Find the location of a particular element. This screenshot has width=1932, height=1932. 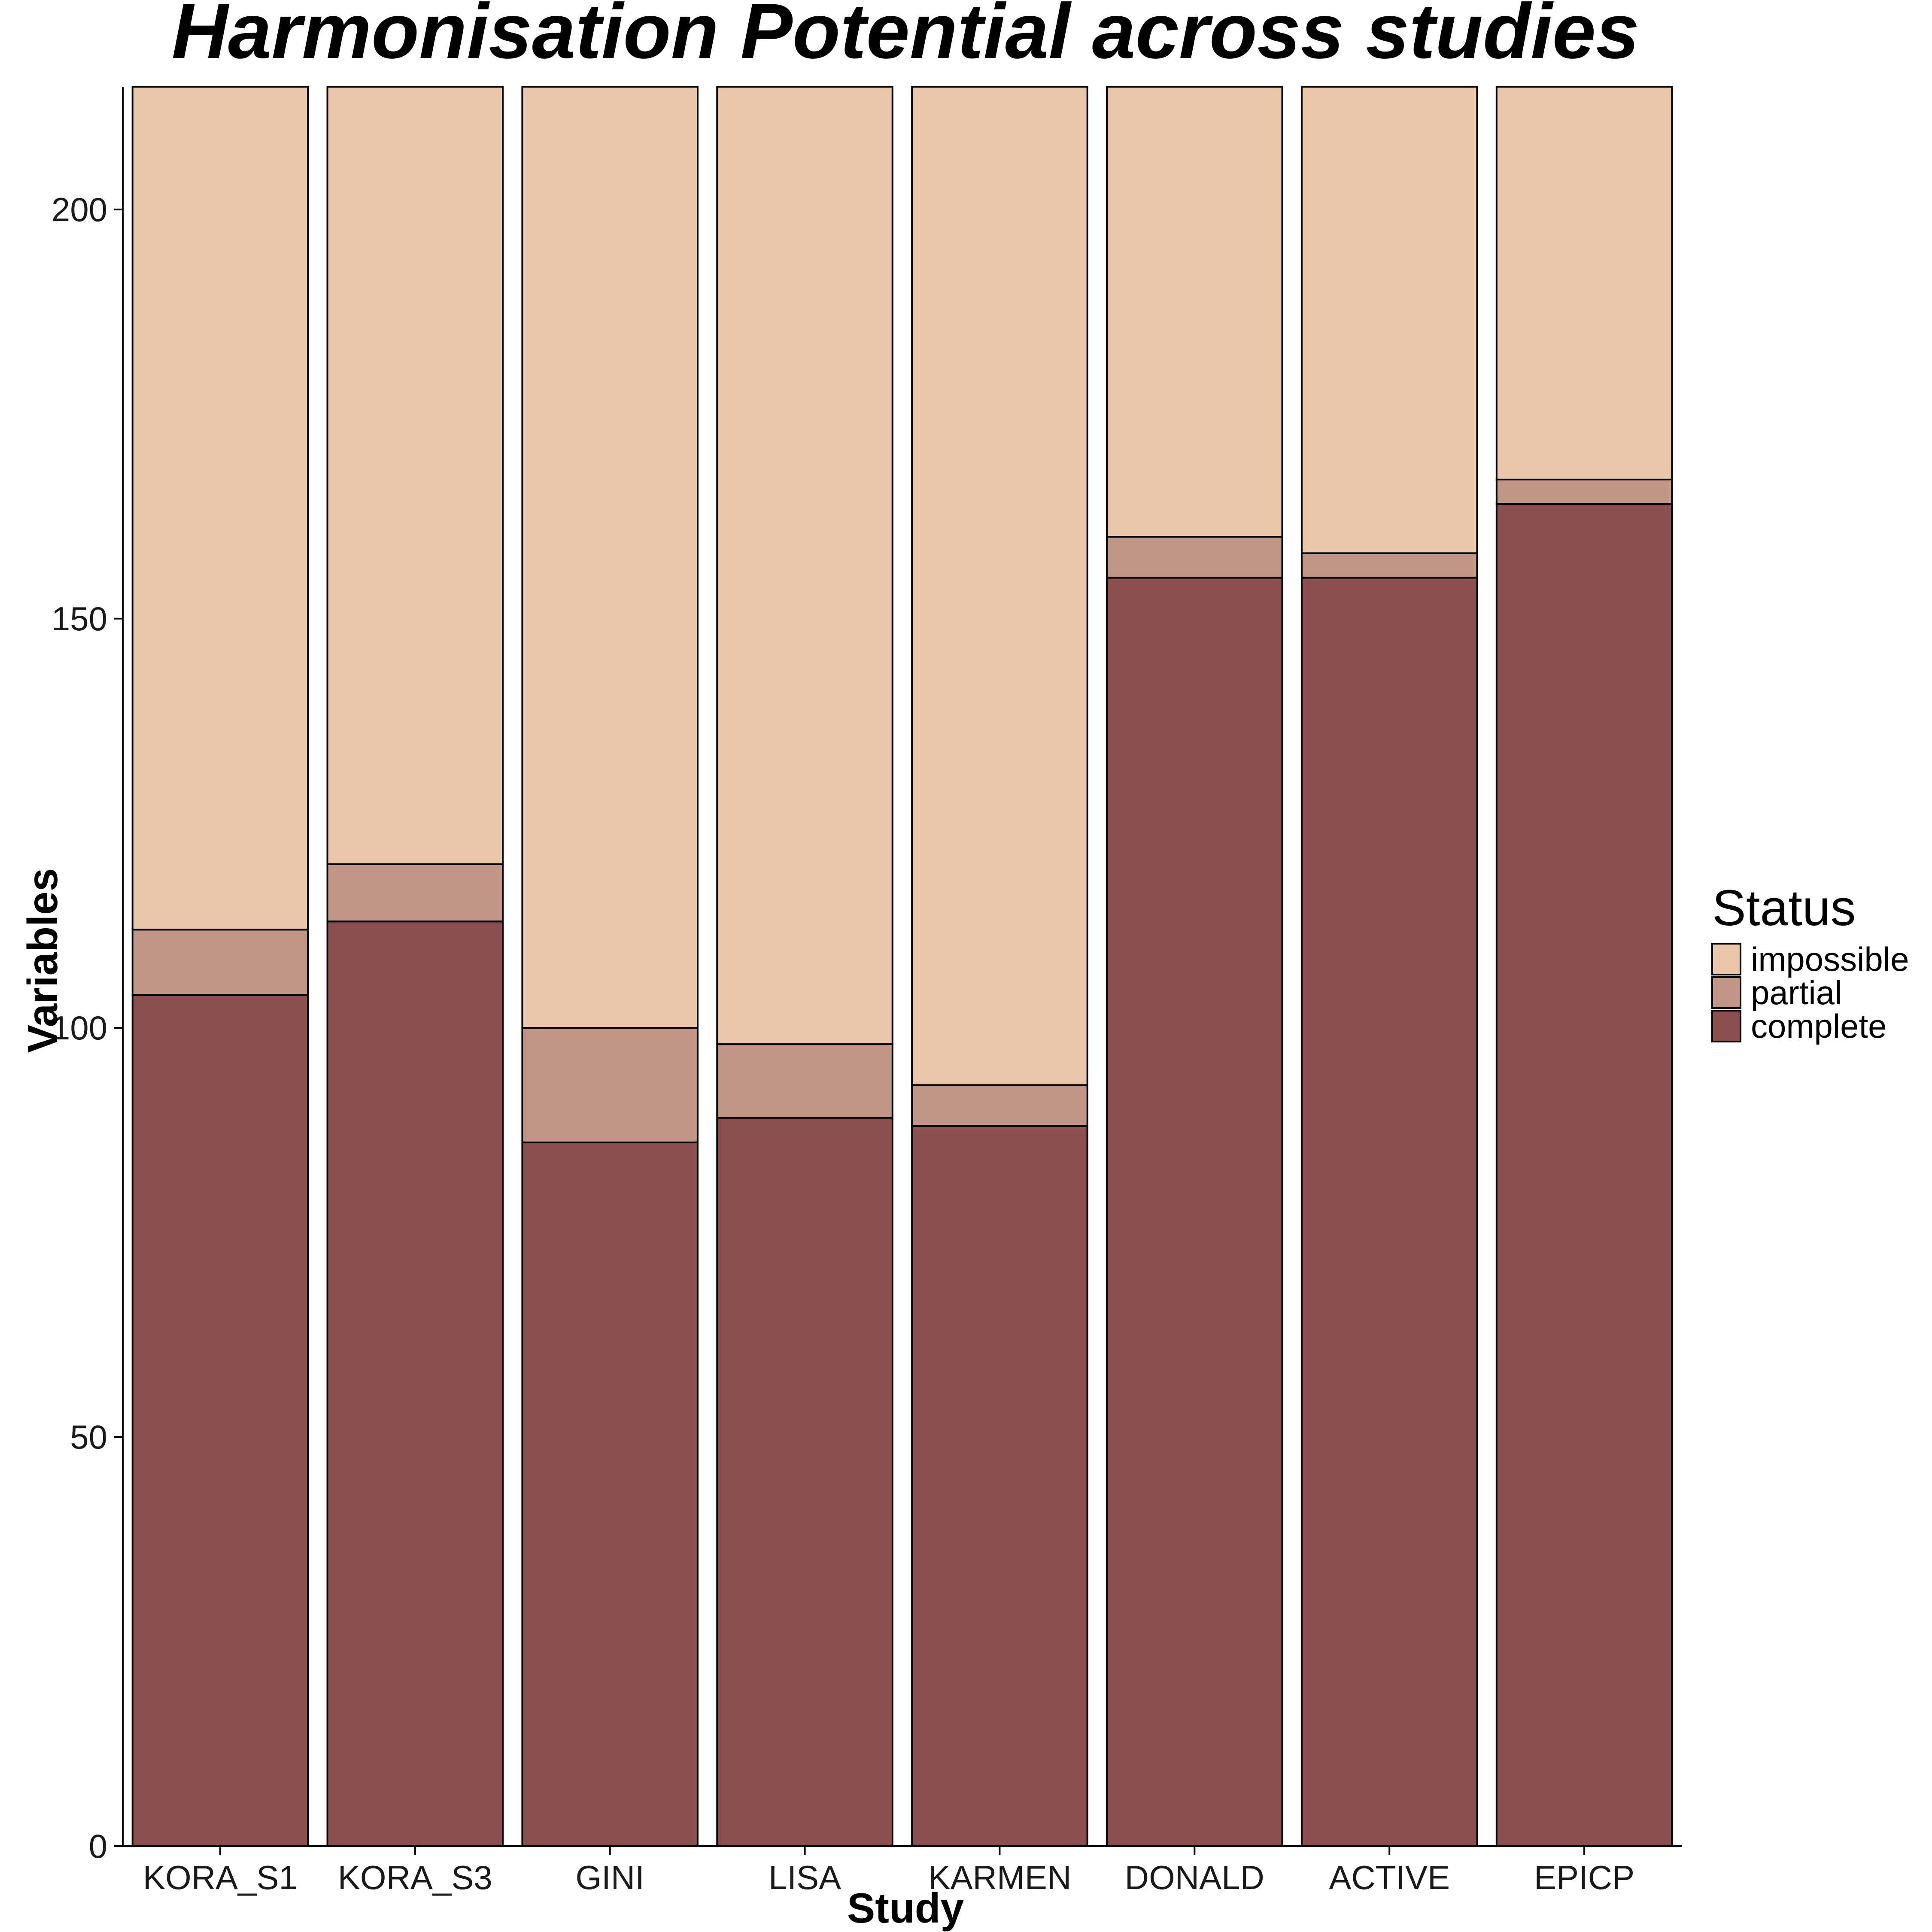

bar-segment-complete-gini is located at coordinates (610, 1494).